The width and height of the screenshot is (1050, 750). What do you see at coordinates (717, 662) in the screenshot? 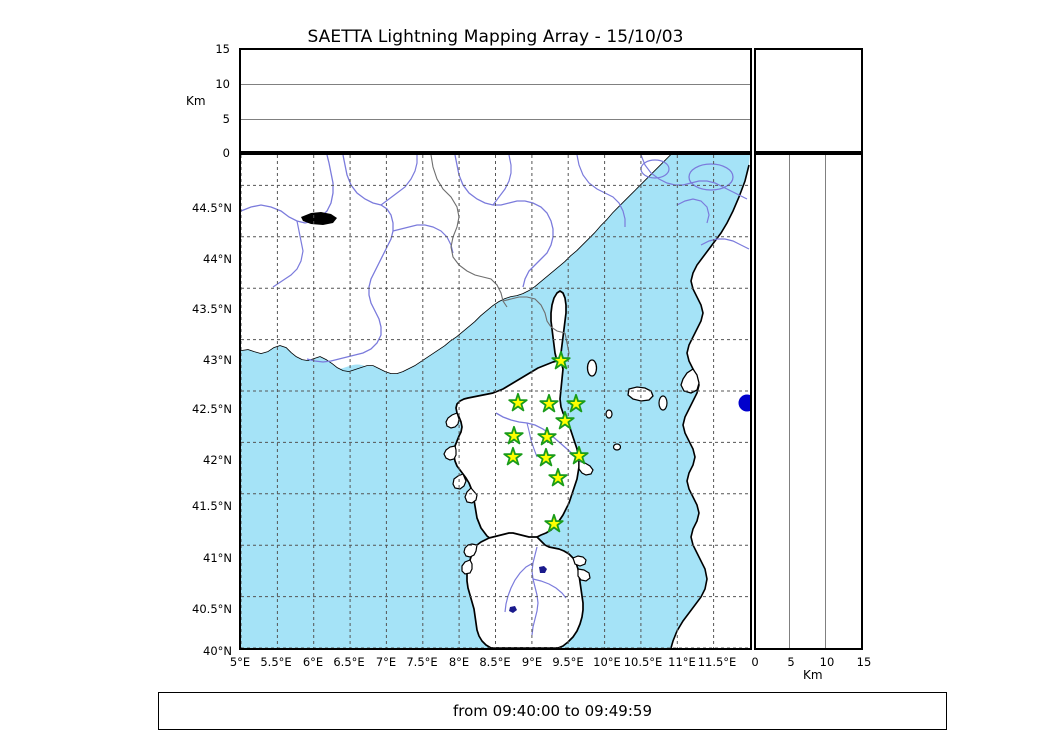
I see `xtick-lon-11-5: 11.5°E` at bounding box center [717, 662].